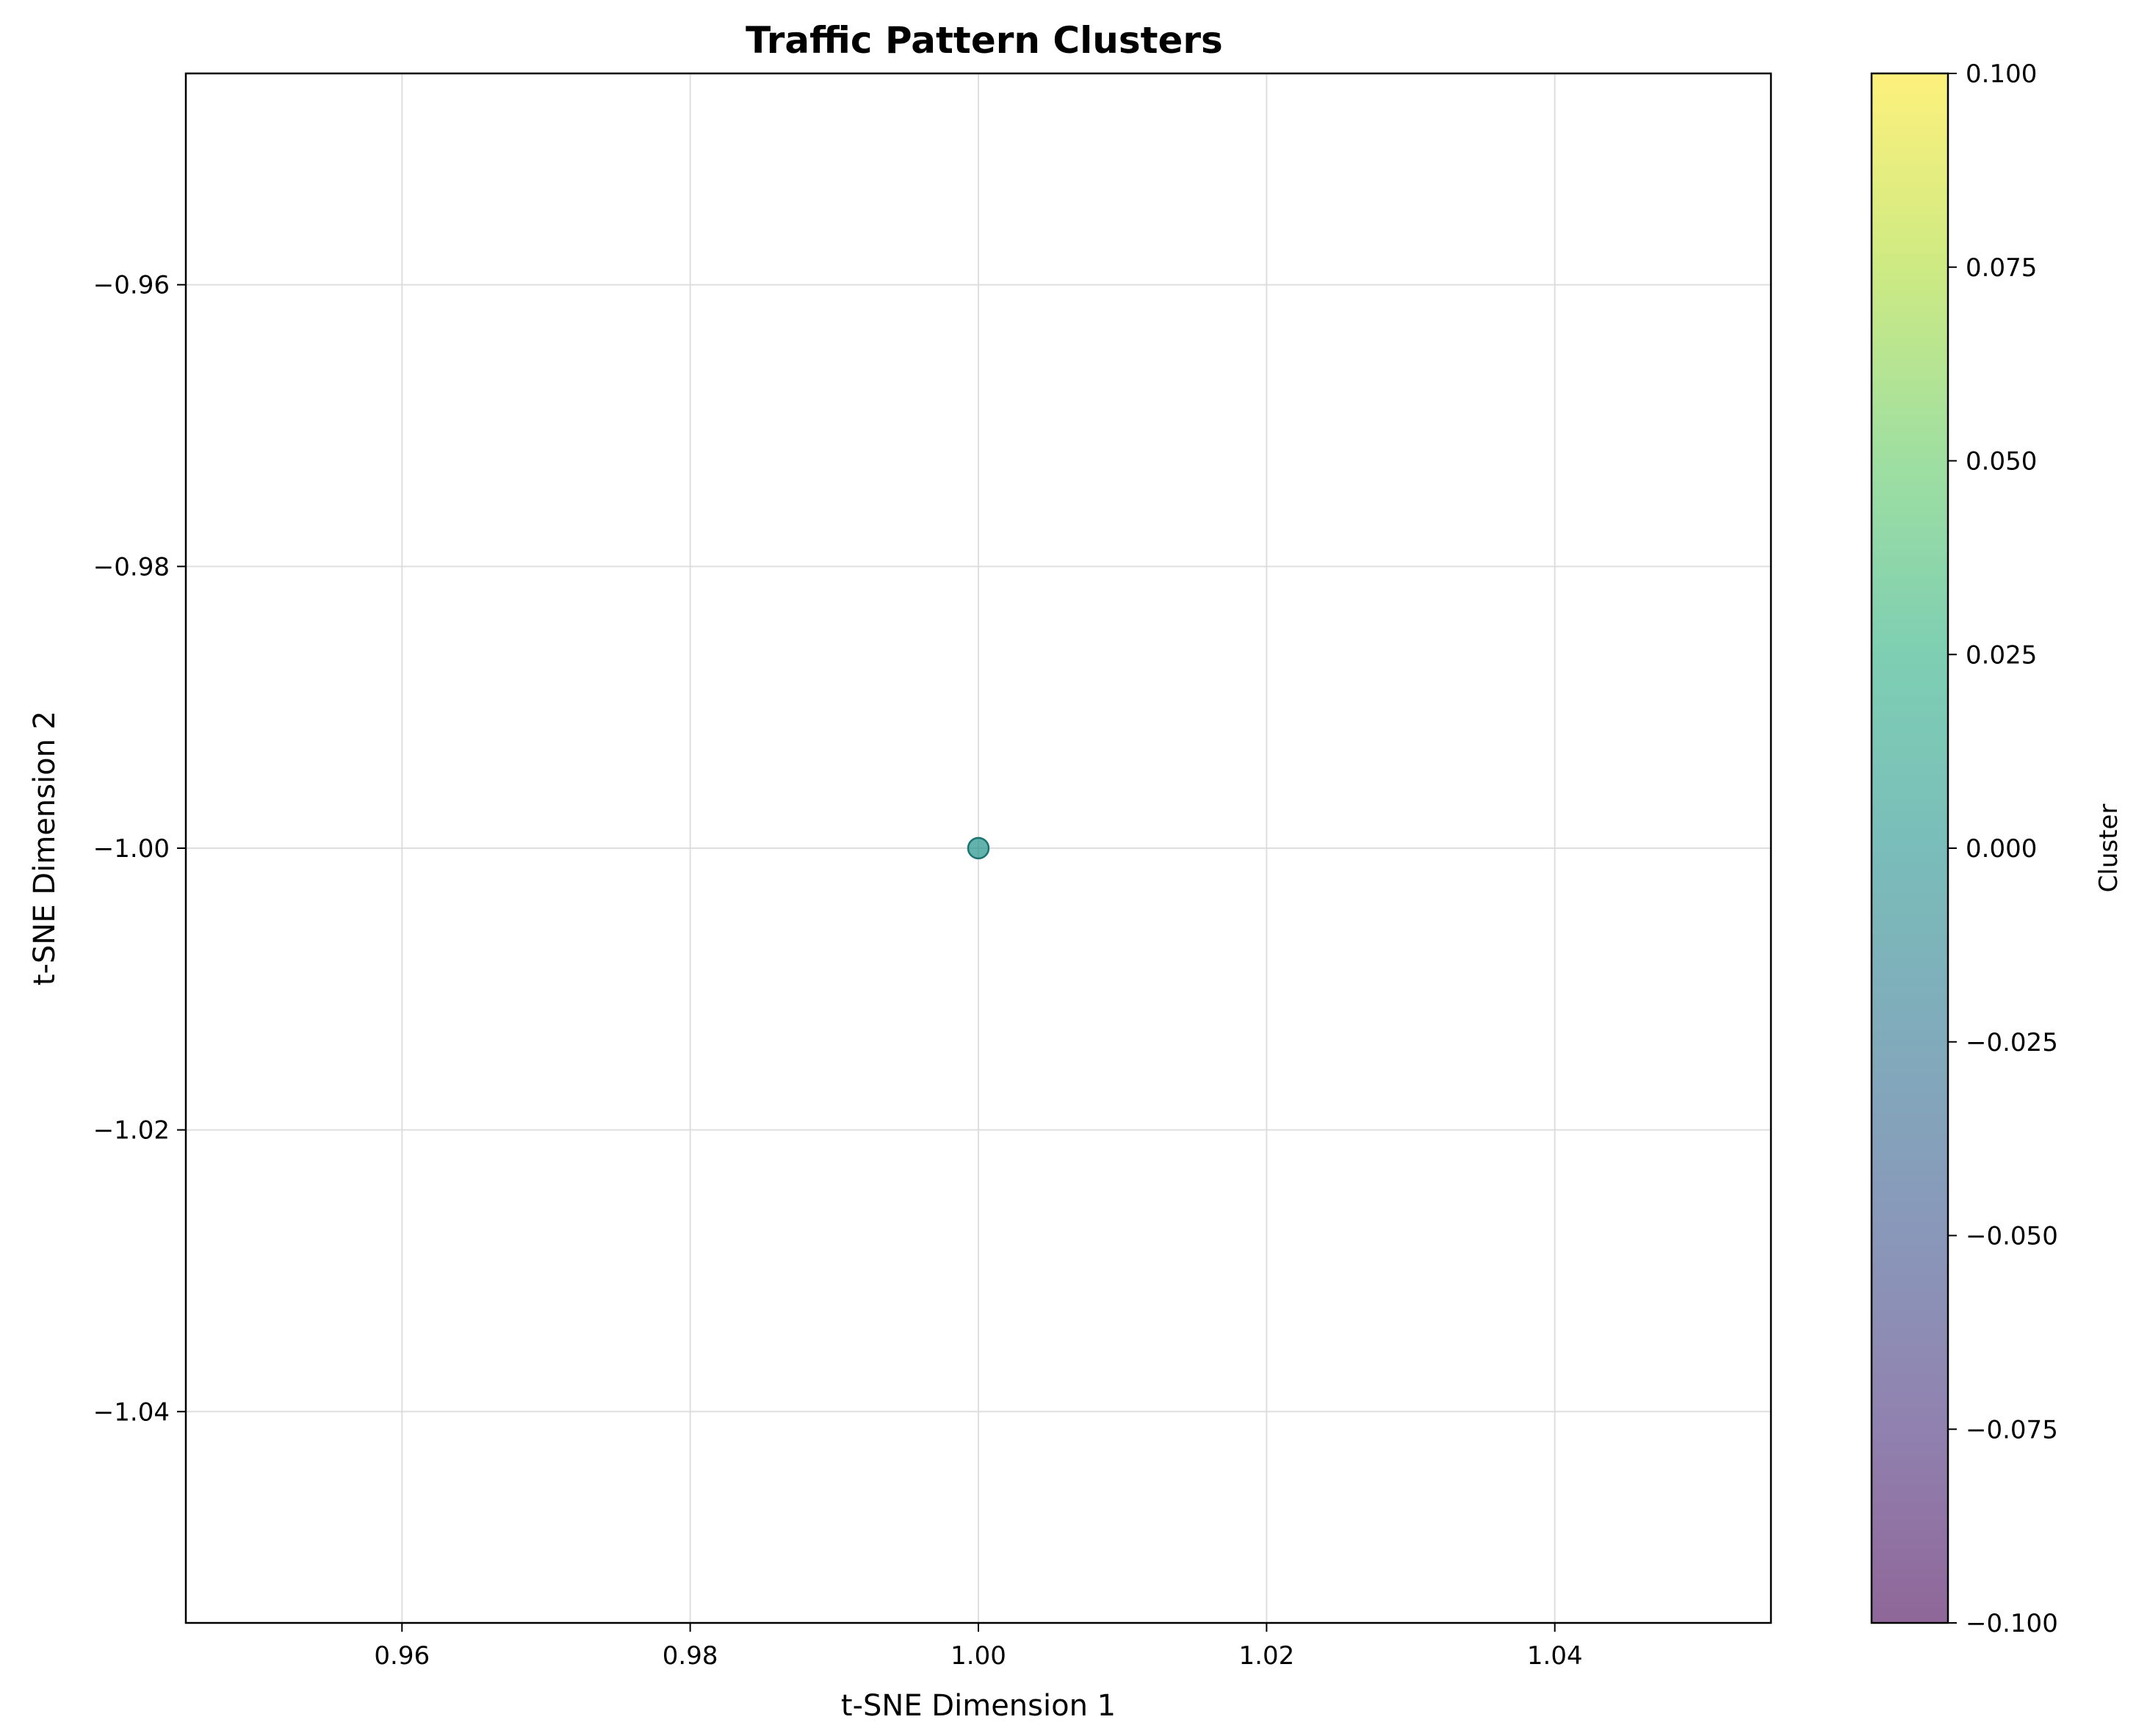  What do you see at coordinates (131, 285) in the screenshot?
I see `y-tick-label: −0.96` at bounding box center [131, 285].